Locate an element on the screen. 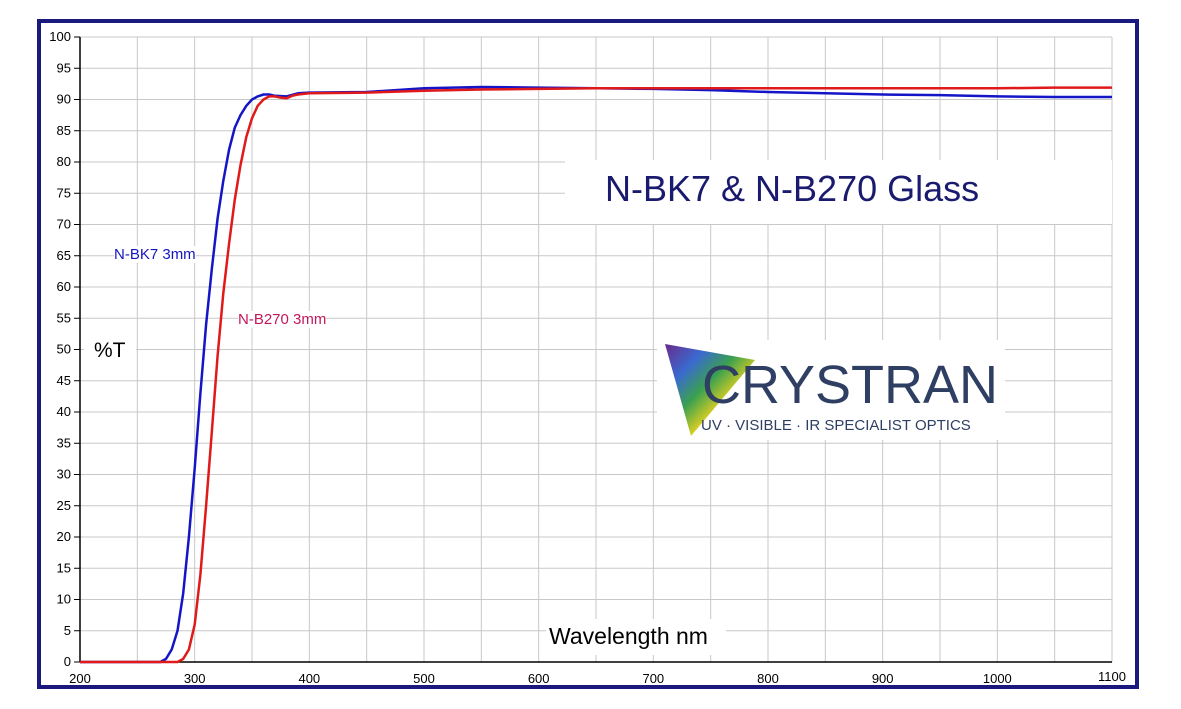 The image size is (1181, 709). logo-wordmark: CRYSTRAN is located at coordinates (850, 385).